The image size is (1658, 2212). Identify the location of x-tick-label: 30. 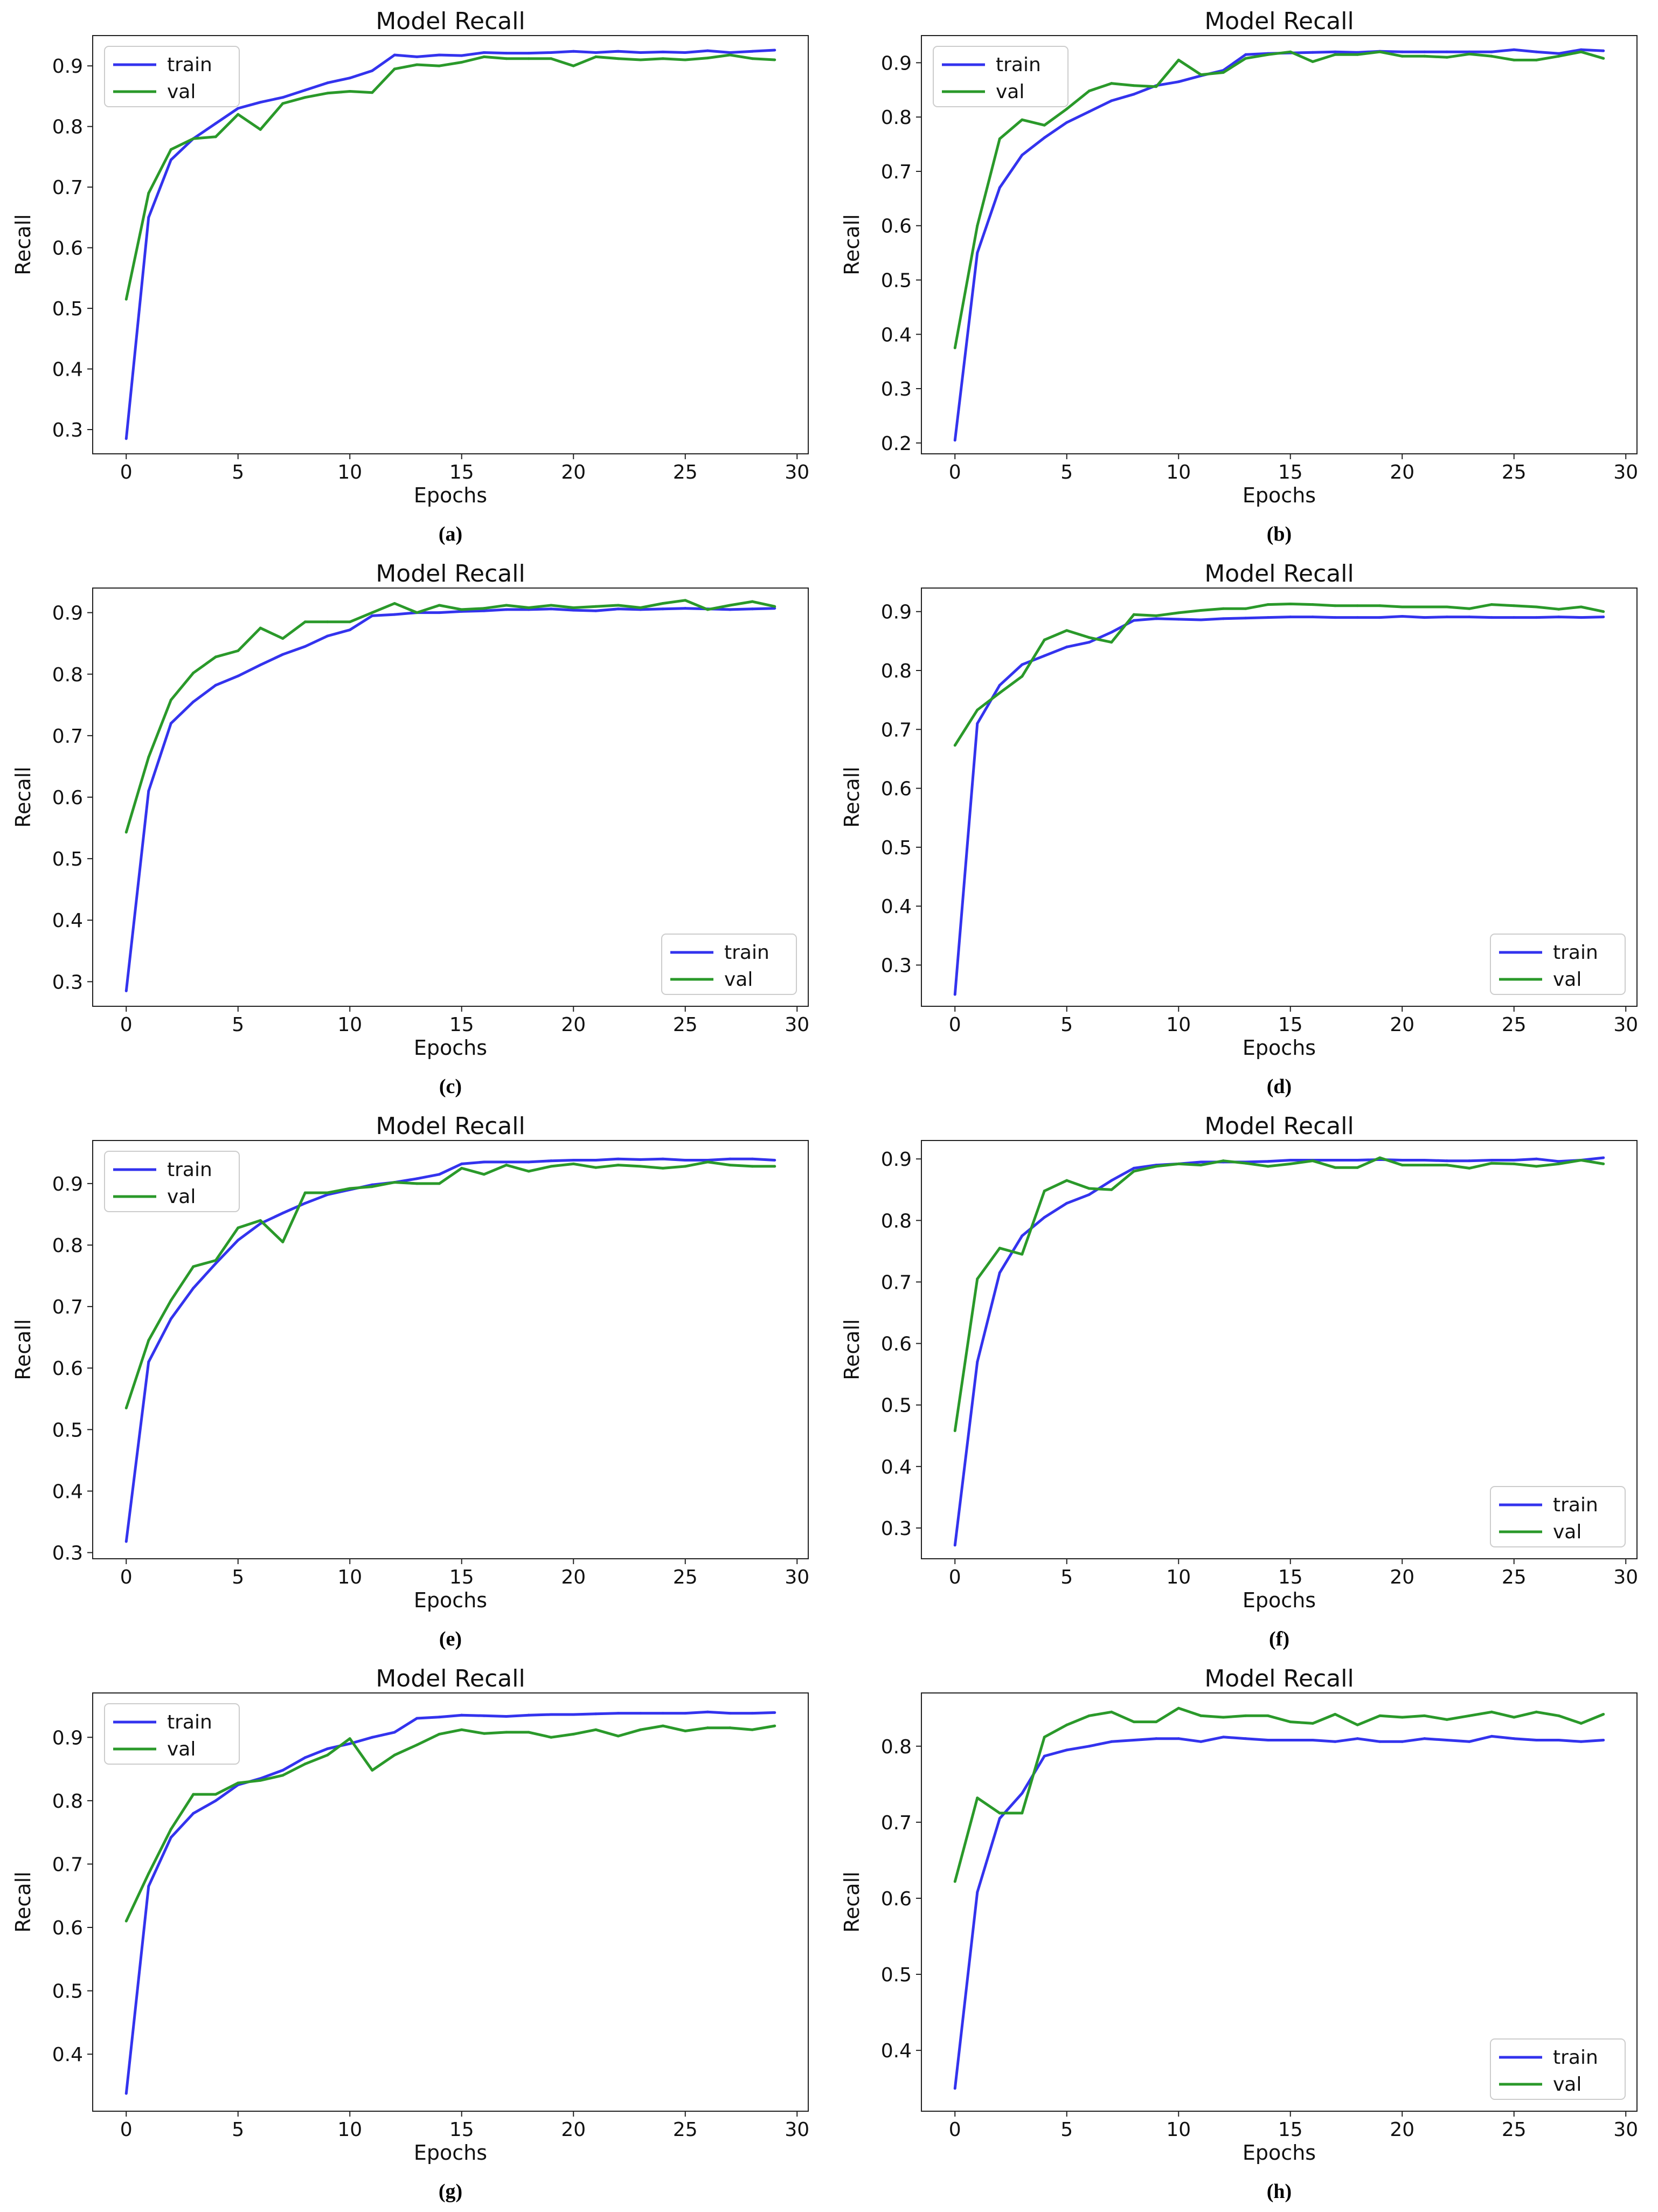
(797, 472).